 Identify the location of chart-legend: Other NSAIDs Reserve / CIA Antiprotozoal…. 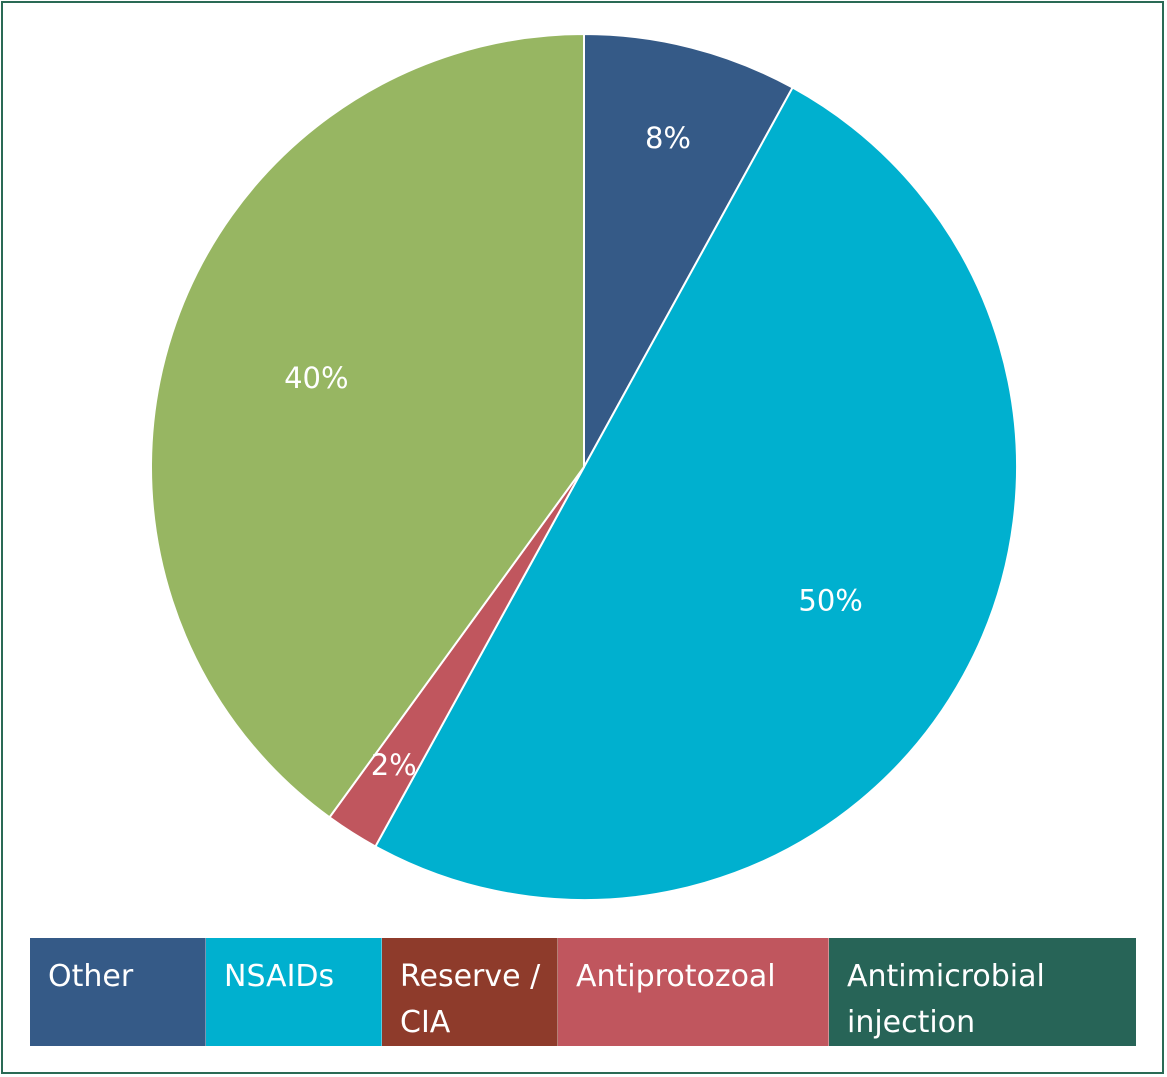
(583, 992).